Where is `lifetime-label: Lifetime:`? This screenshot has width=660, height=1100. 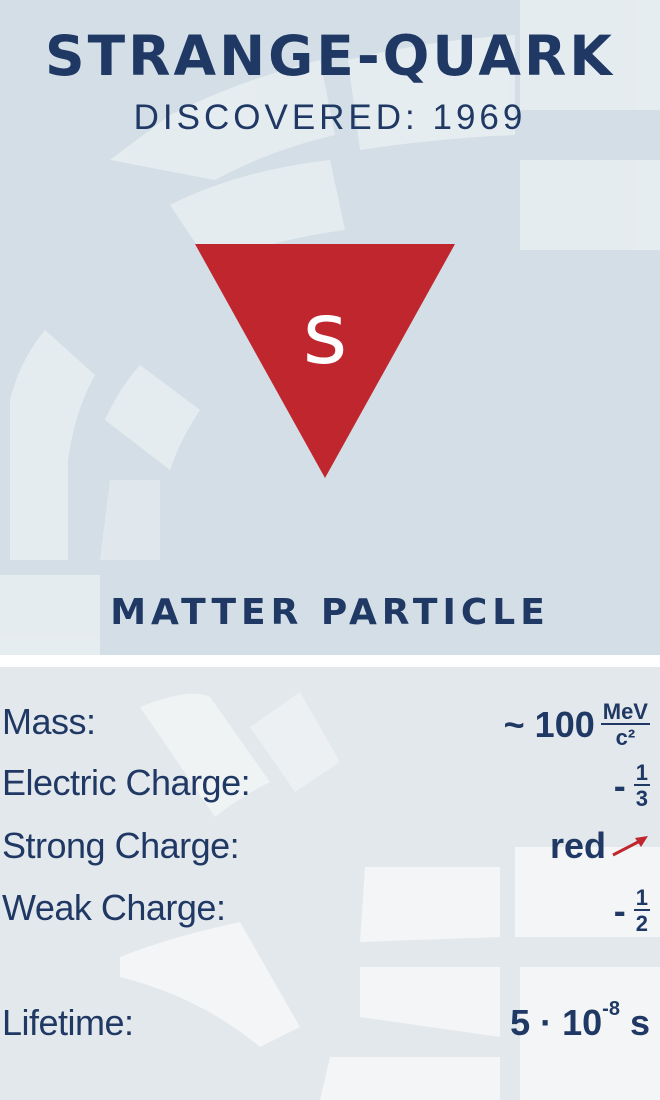 lifetime-label: Lifetime: is located at coordinates (68, 1022).